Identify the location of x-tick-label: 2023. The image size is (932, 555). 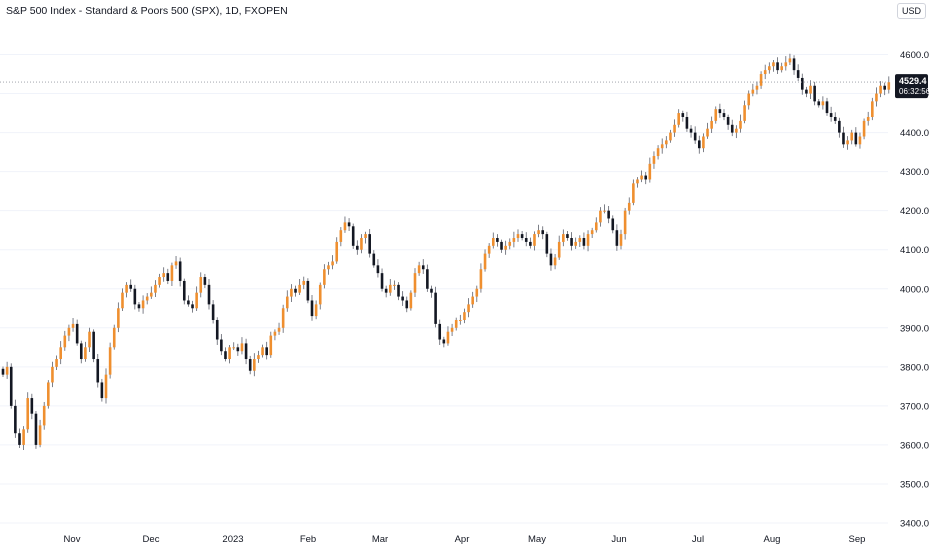
(232, 539).